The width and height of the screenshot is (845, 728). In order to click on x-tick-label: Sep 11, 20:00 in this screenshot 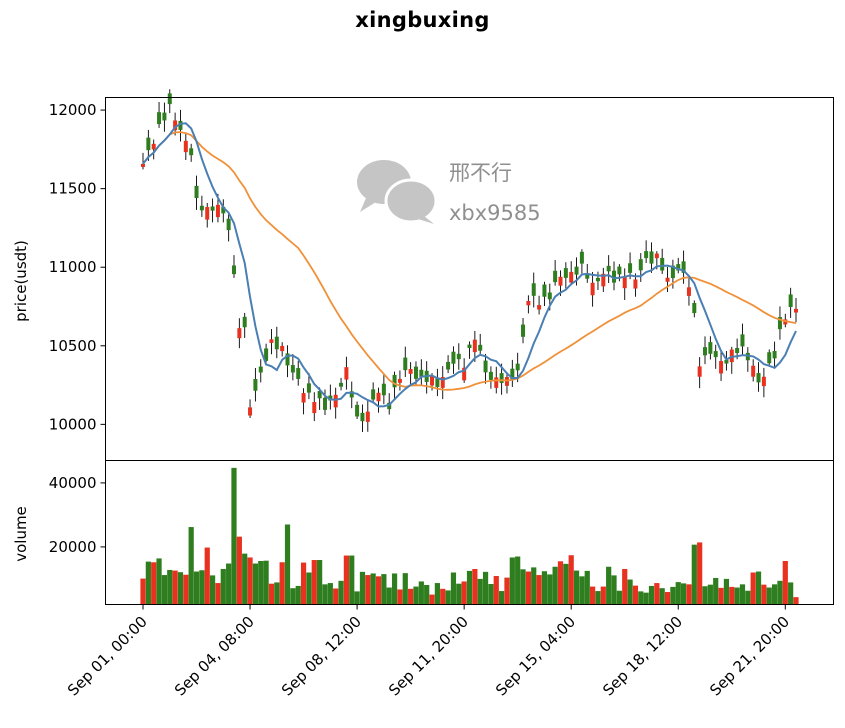, I will do `click(428, 656)`.